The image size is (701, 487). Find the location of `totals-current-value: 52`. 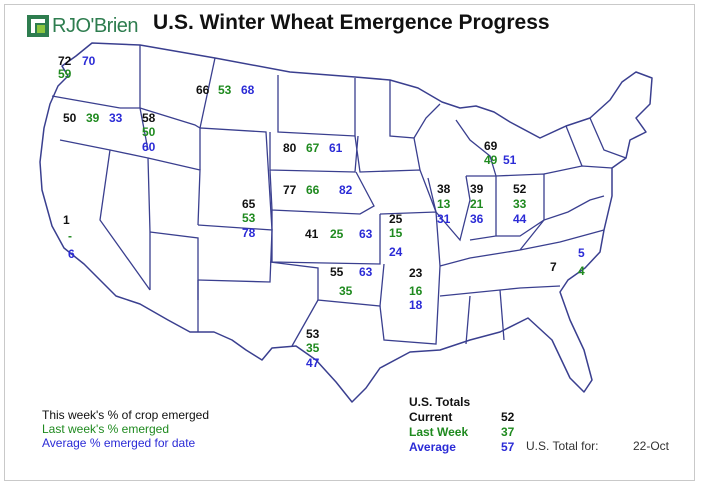

totals-current-value: 52 is located at coordinates (508, 417).